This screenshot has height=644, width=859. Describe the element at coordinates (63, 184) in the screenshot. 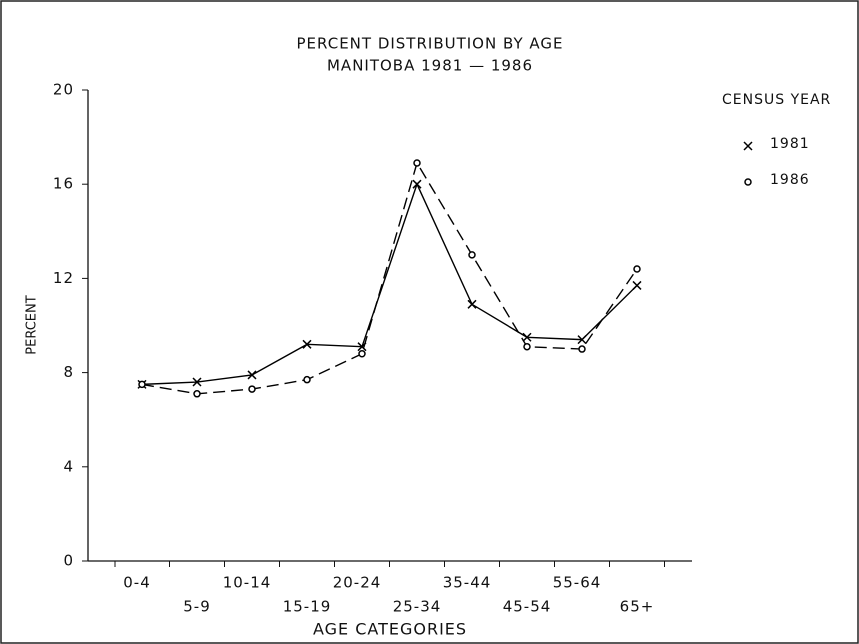

I see `y-tick-label: 16` at that location.